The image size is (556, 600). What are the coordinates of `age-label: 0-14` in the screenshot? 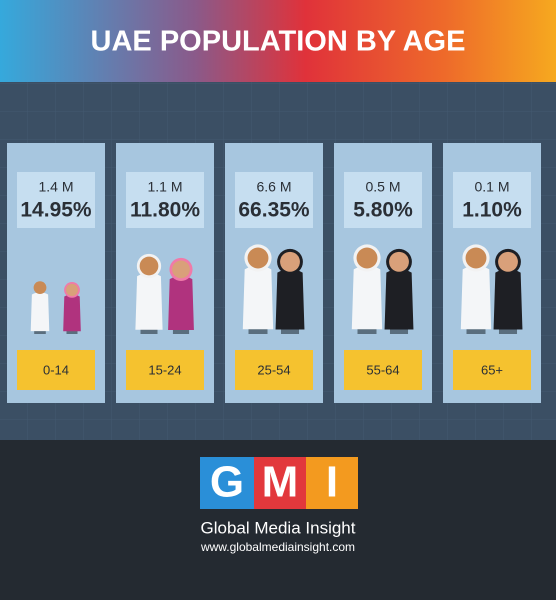 It's located at (56, 369).